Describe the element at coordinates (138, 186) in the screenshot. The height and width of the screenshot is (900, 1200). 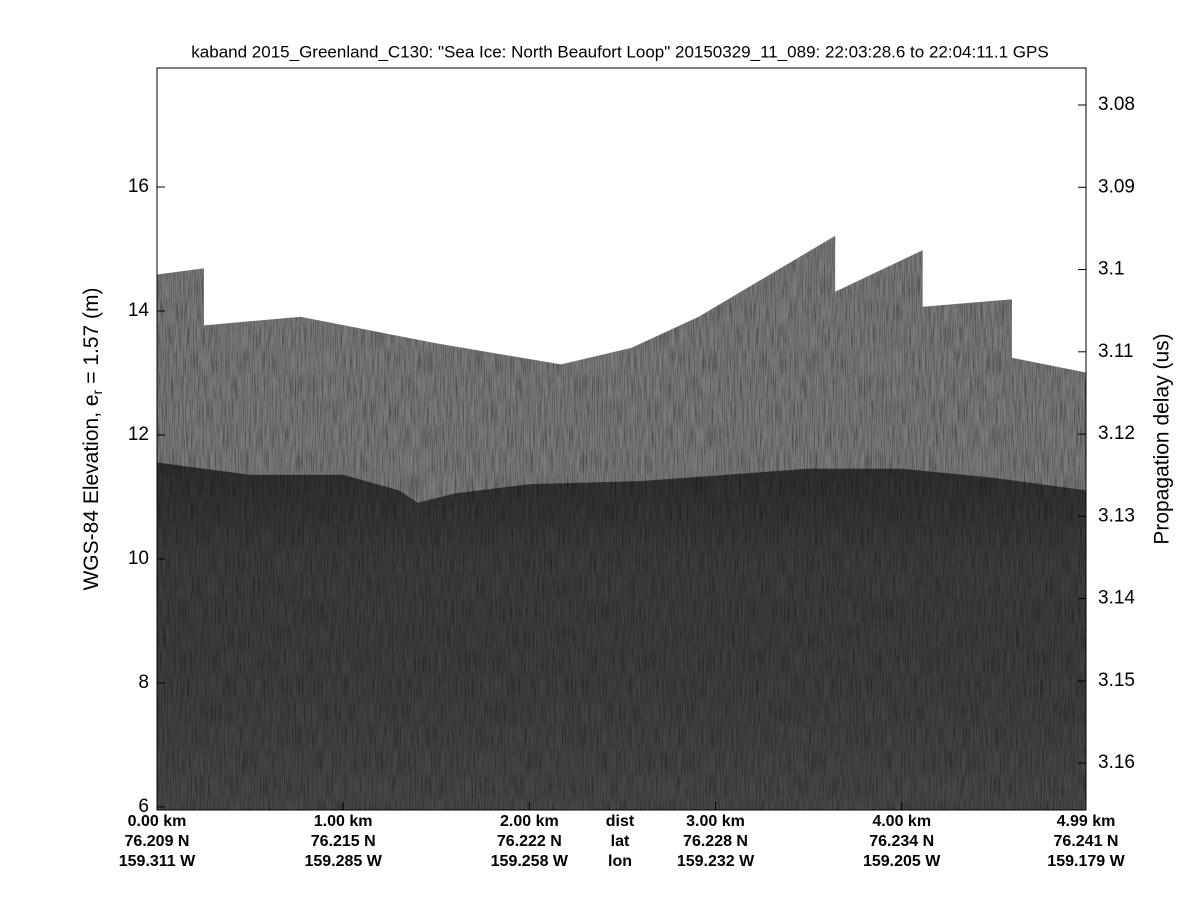
I see `y-tick-label: 16` at that location.